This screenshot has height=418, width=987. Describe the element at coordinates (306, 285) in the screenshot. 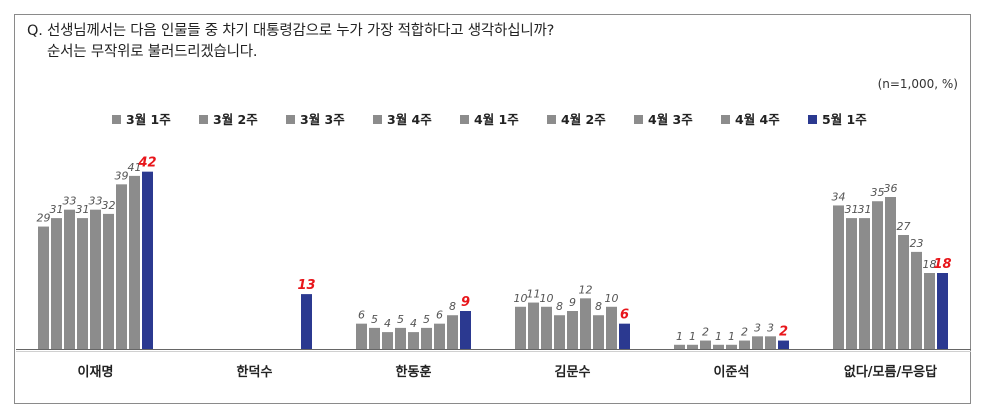

I see `data-label: 13` at that location.